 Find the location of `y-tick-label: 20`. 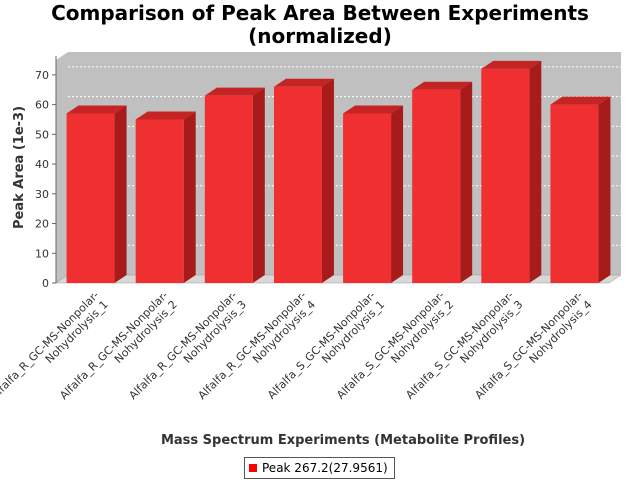

y-tick-label: 20 is located at coordinates (42, 224).